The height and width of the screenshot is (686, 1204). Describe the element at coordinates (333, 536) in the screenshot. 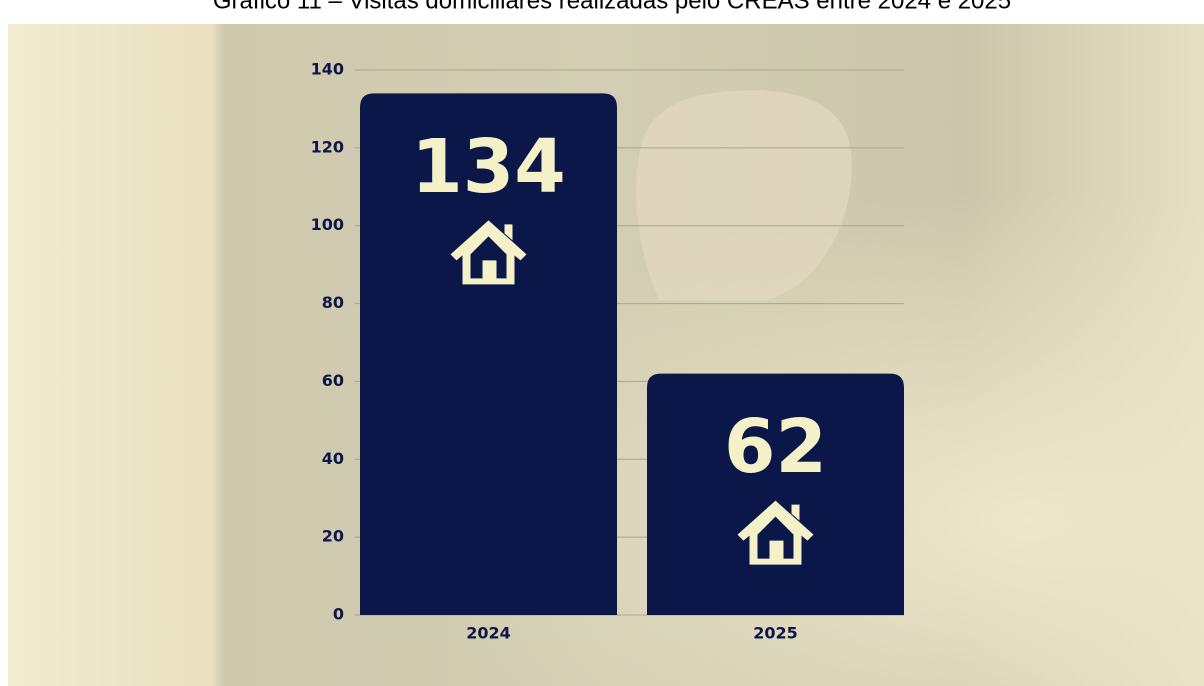

I see `y-tick-label: 20` at that location.